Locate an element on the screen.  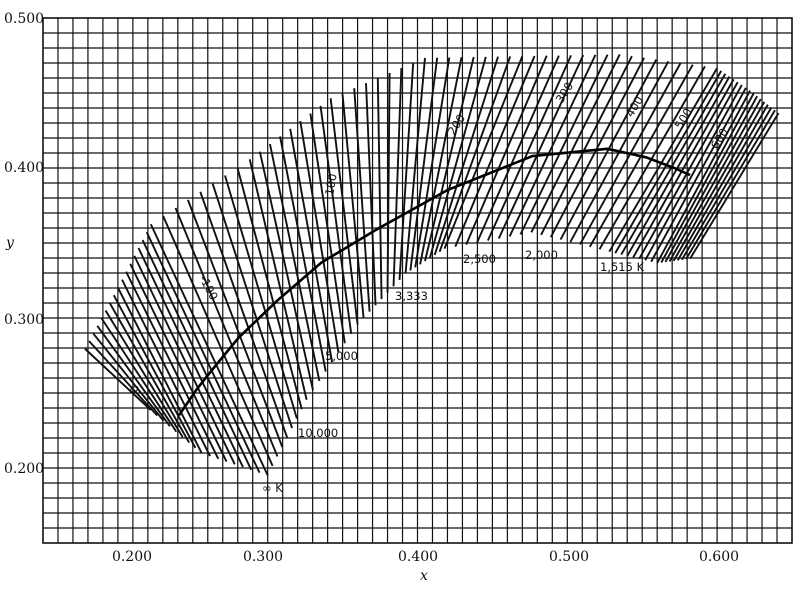
x-tick-label: 0.600 is located at coordinates (719, 557).